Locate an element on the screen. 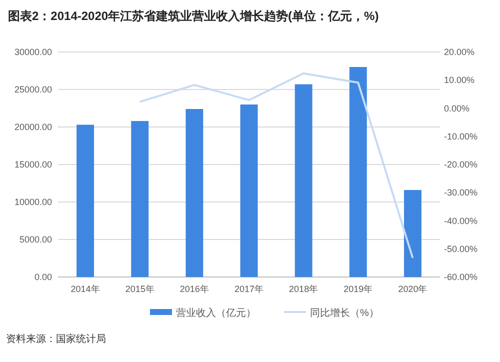 This screenshot has height=362, width=500. y2-tick-label: 20.00% is located at coordinates (459, 52).